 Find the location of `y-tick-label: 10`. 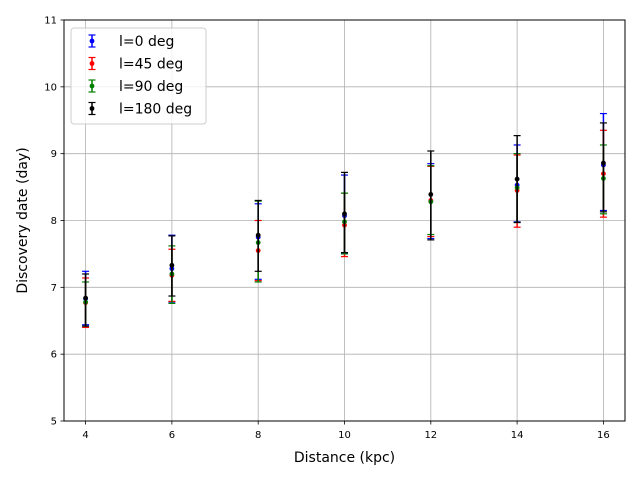

y-tick-label: 10 is located at coordinates (50, 87).